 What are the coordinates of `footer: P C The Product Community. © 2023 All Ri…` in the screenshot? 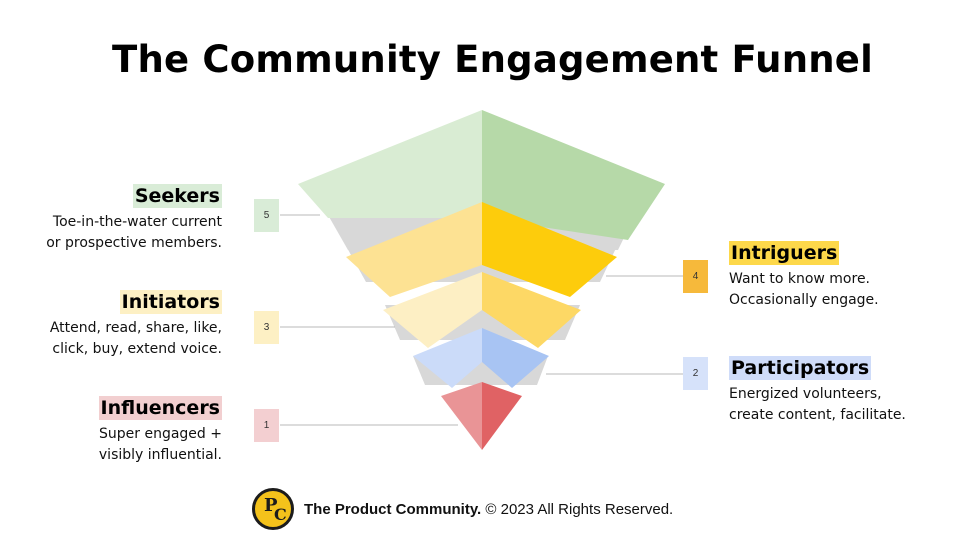 It's located at (462, 509).